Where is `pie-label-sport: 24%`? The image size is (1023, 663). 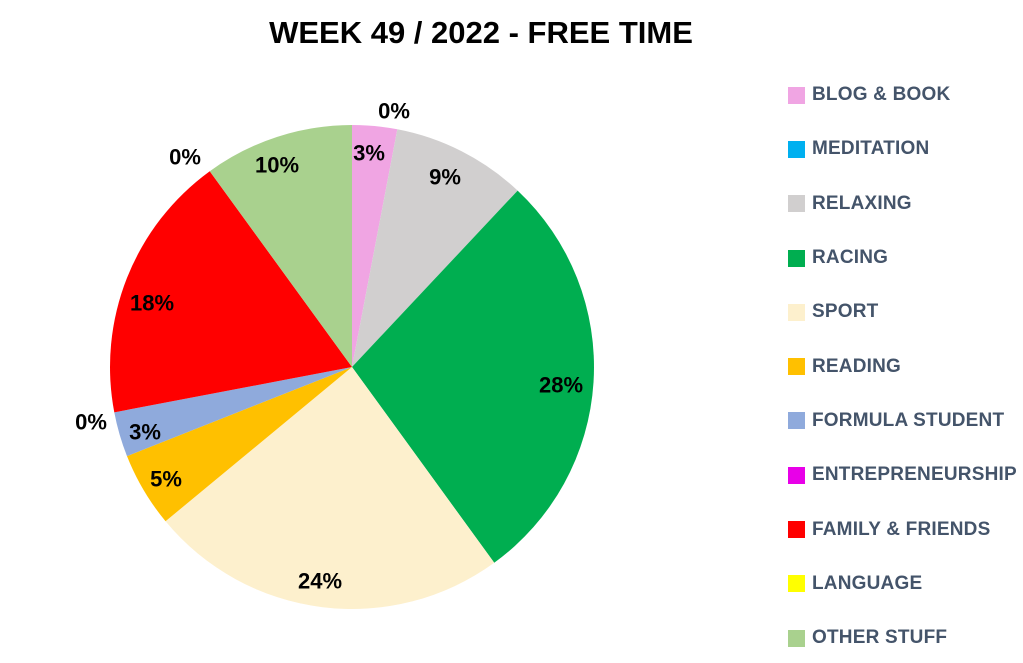
pie-label-sport: 24% is located at coordinates (320, 581).